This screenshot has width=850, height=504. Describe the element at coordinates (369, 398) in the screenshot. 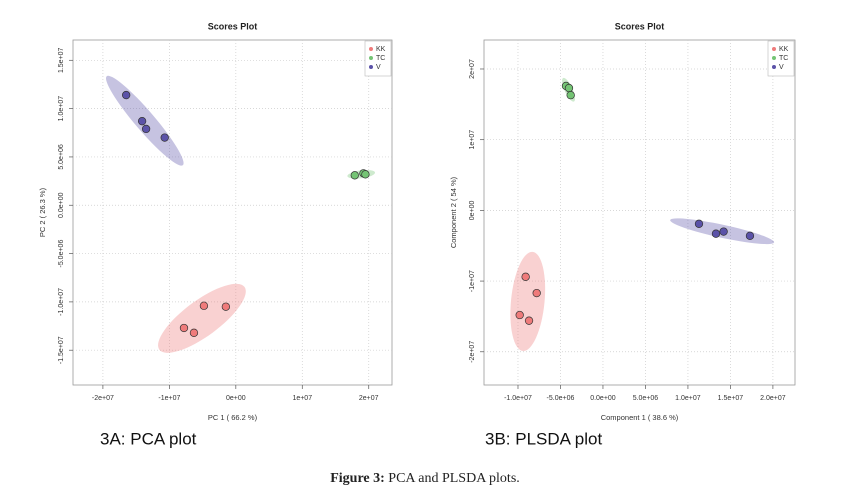

I see `x-tick-label: 2e+07` at that location.